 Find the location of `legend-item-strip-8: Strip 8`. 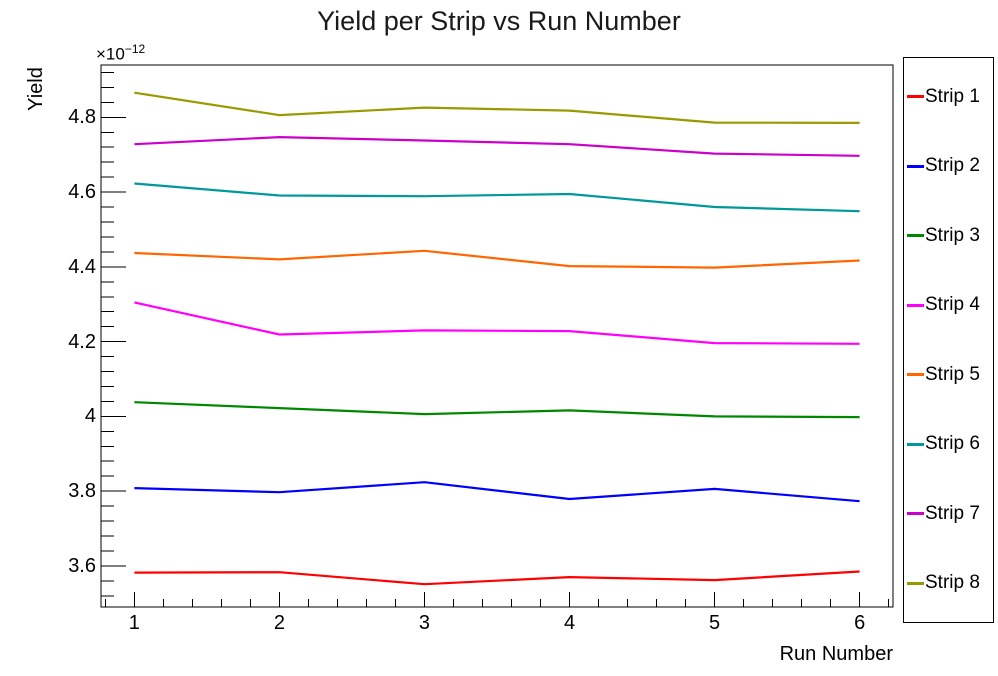

legend-item-strip-8: Strip 8 is located at coordinates (950, 583).